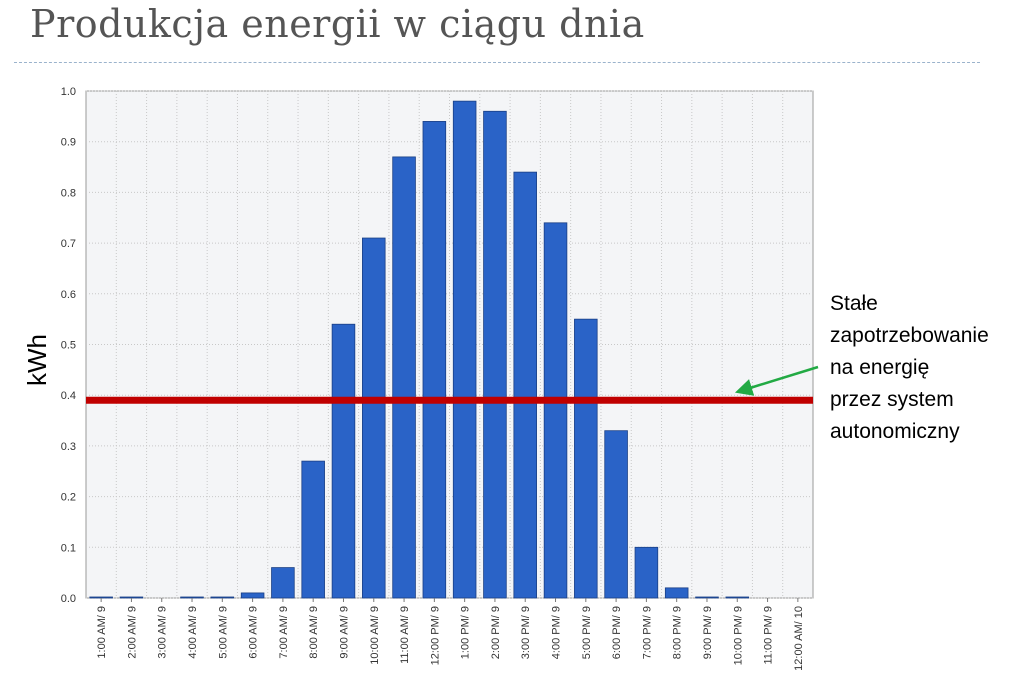 The height and width of the screenshot is (688, 1024). Describe the element at coordinates (68, 396) in the screenshot. I see `y-tick-label: 0.4` at that location.